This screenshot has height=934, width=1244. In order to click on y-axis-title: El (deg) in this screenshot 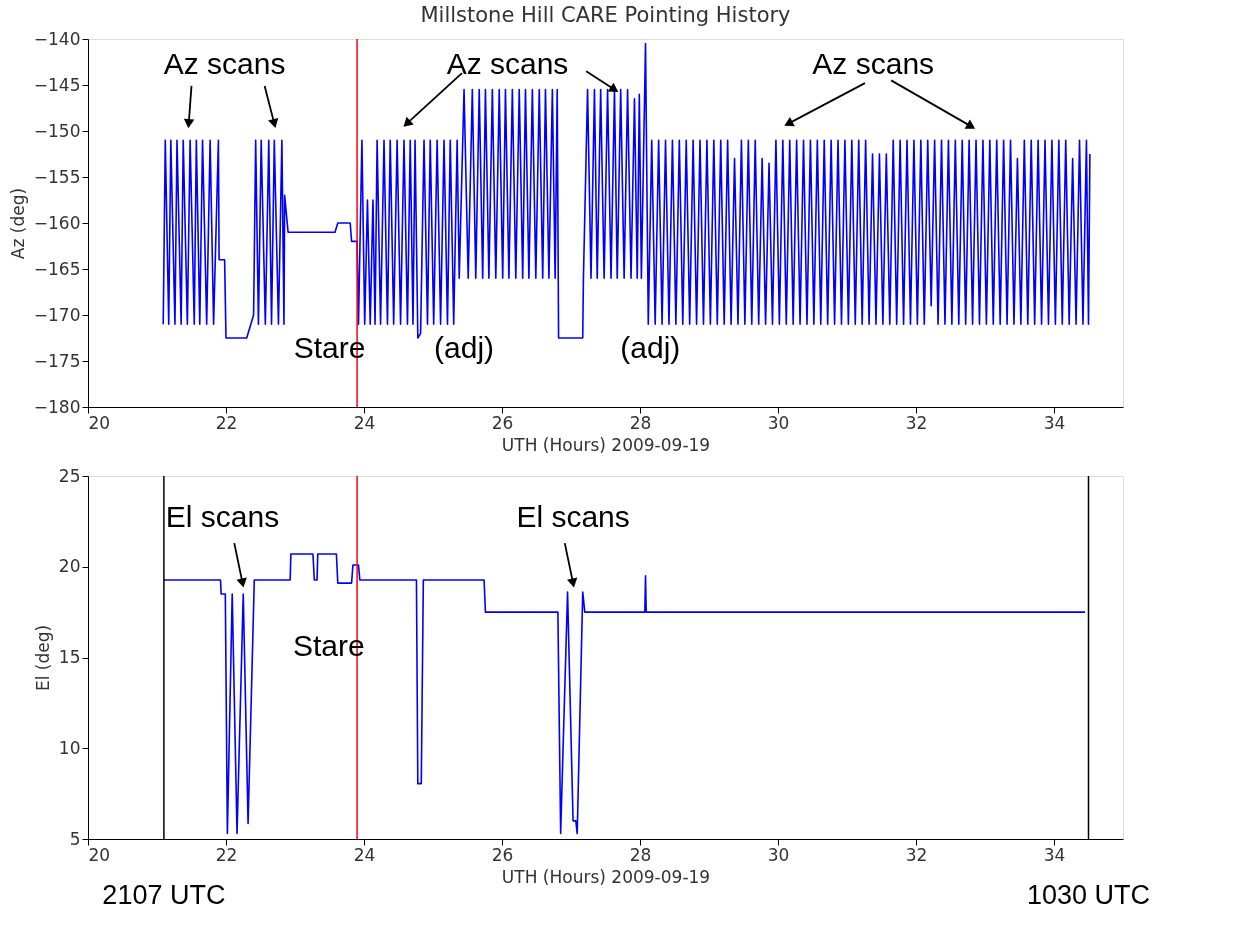, I will do `click(42, 658)`.